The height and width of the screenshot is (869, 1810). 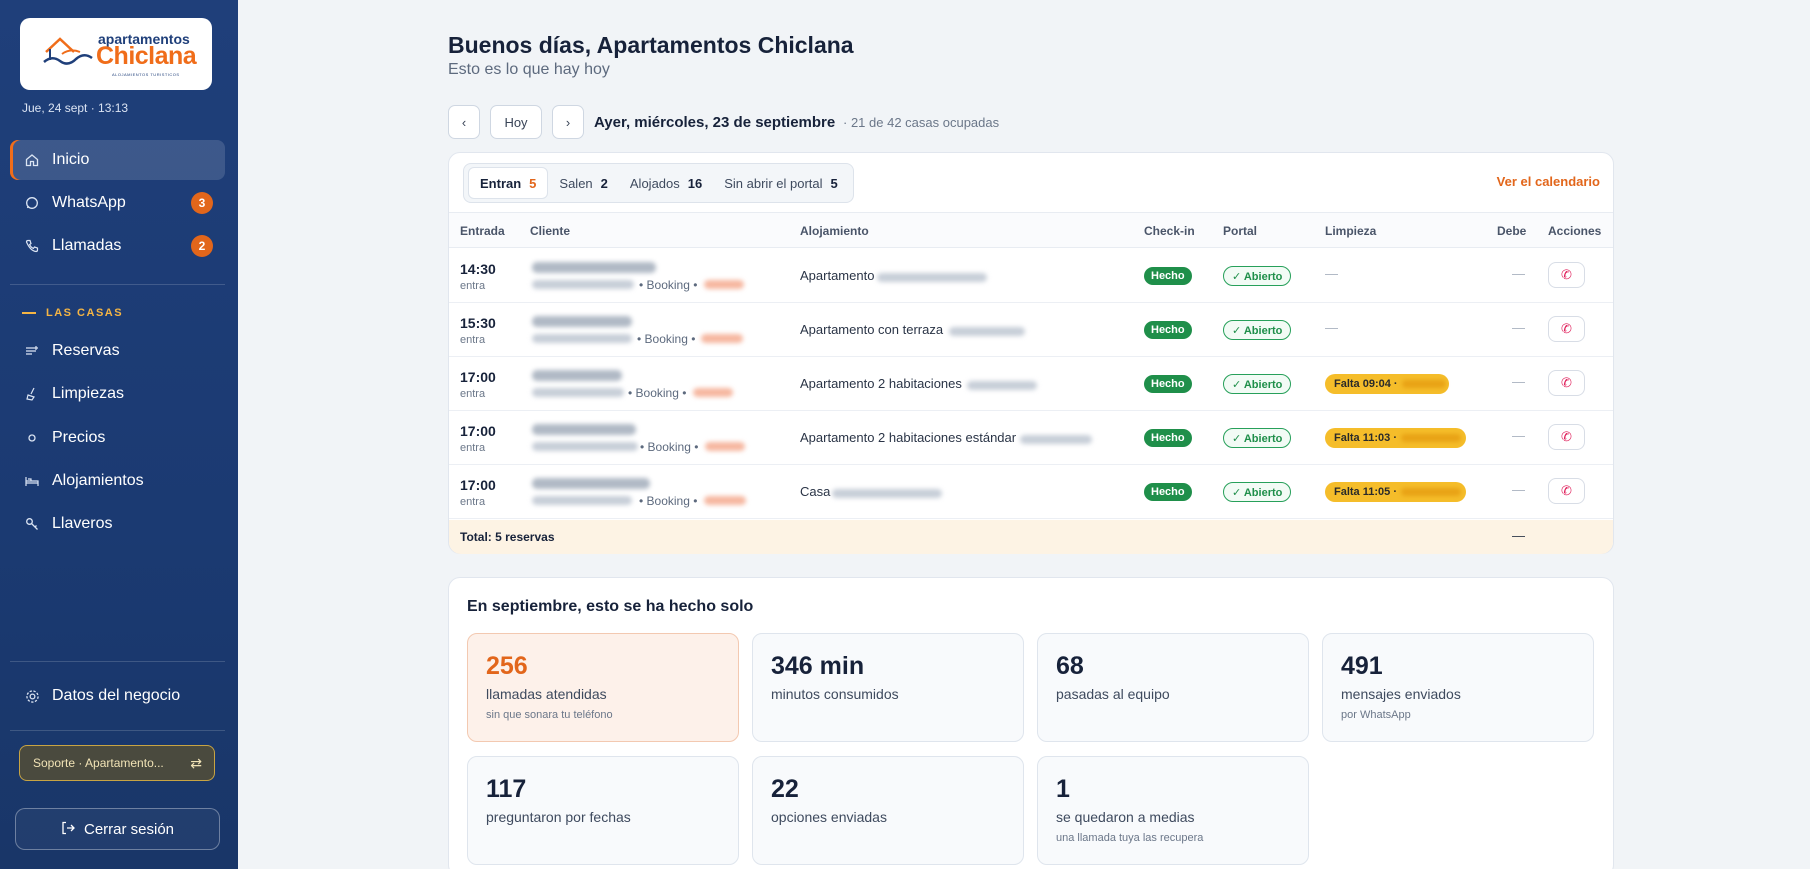 I want to click on column-header: Debe, so click(x=1512, y=231).